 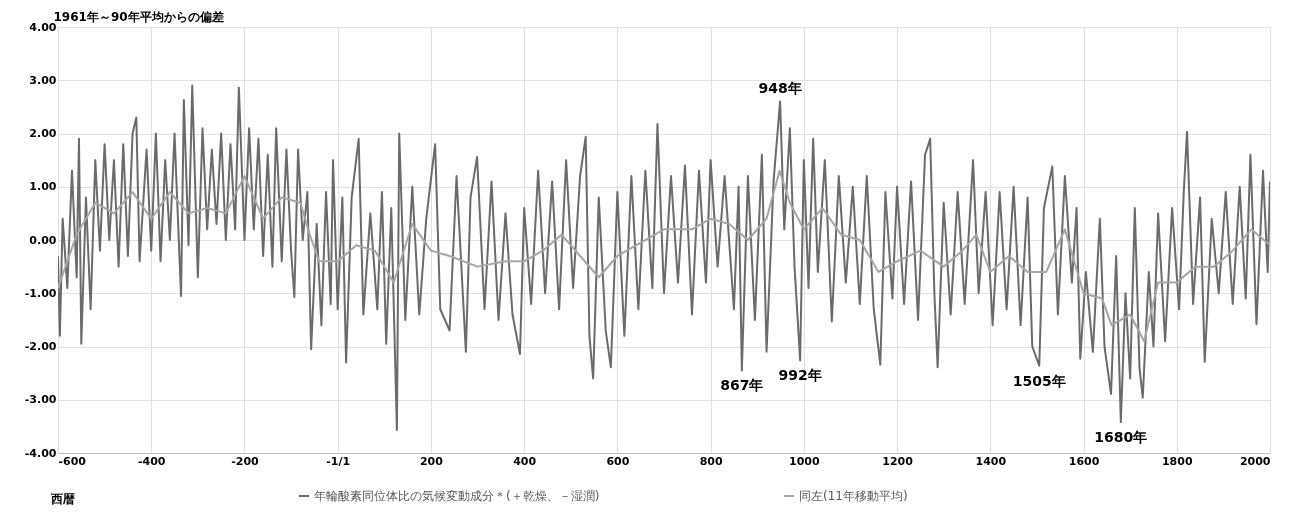 I want to click on x-tick-label: -1/1, so click(x=338, y=461).